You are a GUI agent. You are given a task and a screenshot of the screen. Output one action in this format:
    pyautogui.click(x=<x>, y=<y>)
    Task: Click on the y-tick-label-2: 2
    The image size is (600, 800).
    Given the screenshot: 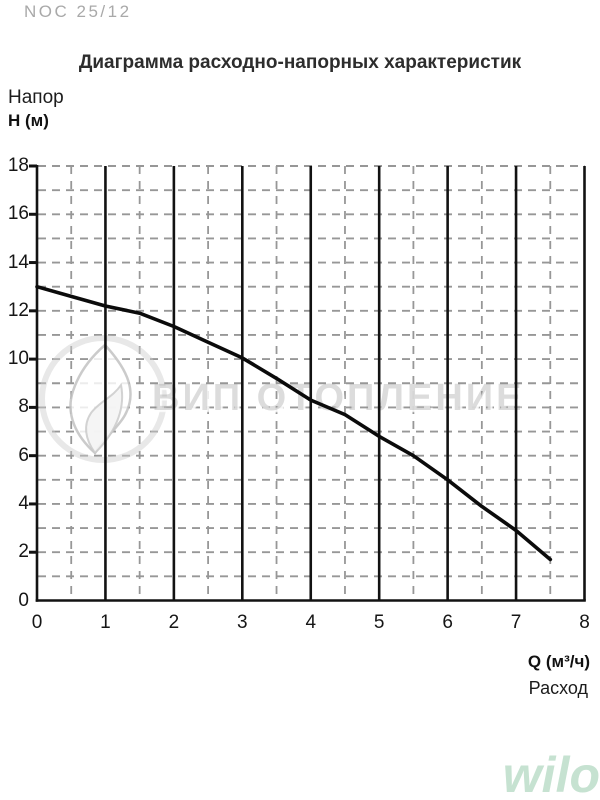 What is the action you would take?
    pyautogui.click(x=23, y=552)
    